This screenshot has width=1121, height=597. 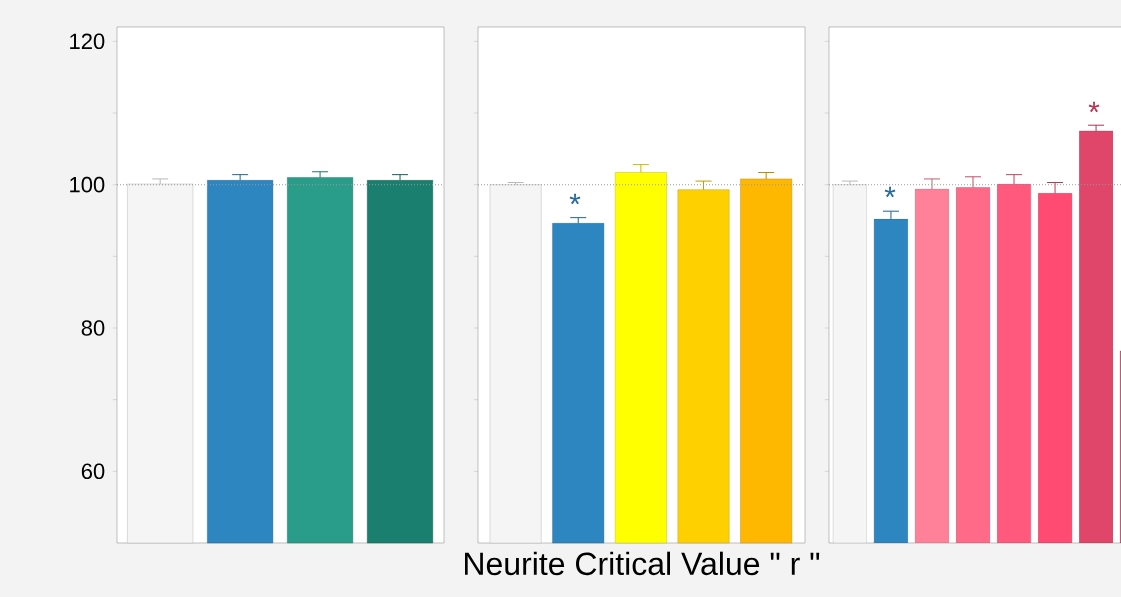 What do you see at coordinates (642, 563) in the screenshot?
I see `x-axis-title: Neurite Critical Value " r "` at bounding box center [642, 563].